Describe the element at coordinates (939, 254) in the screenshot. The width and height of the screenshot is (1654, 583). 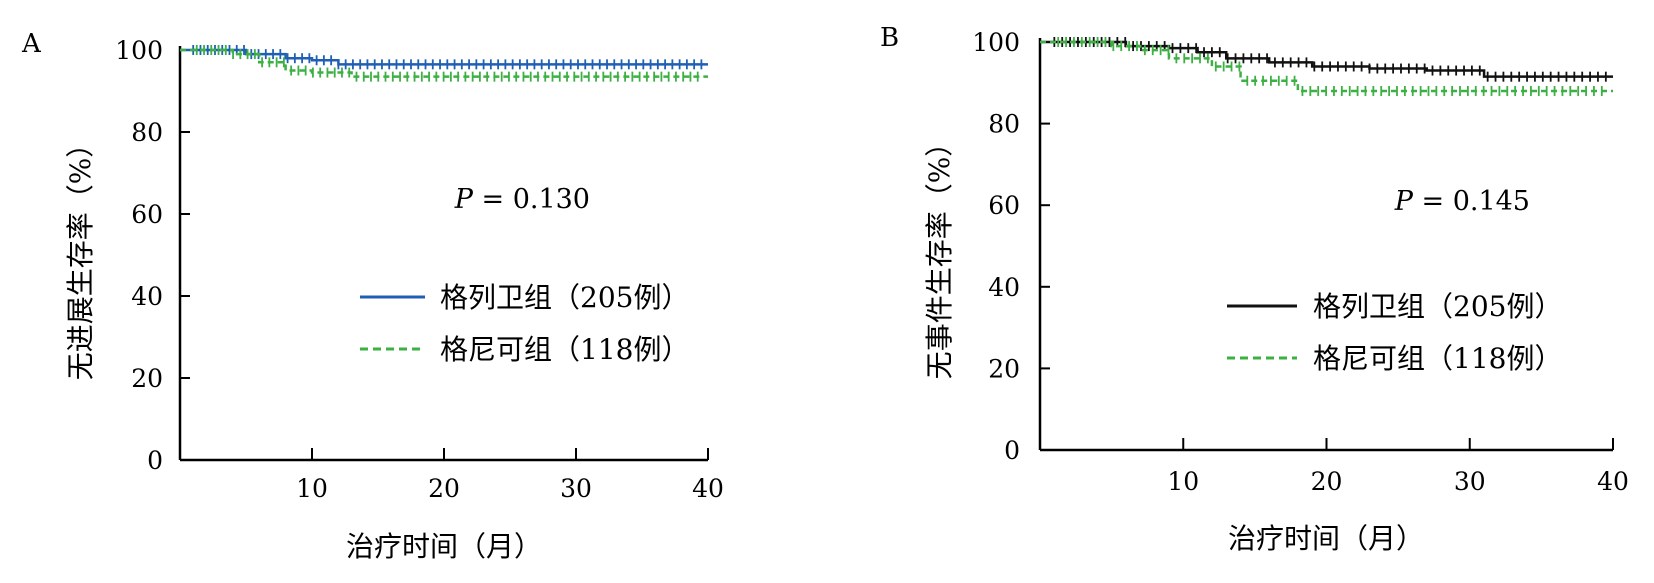
I see `y-axis-title: 无事件生存率（%）` at that location.